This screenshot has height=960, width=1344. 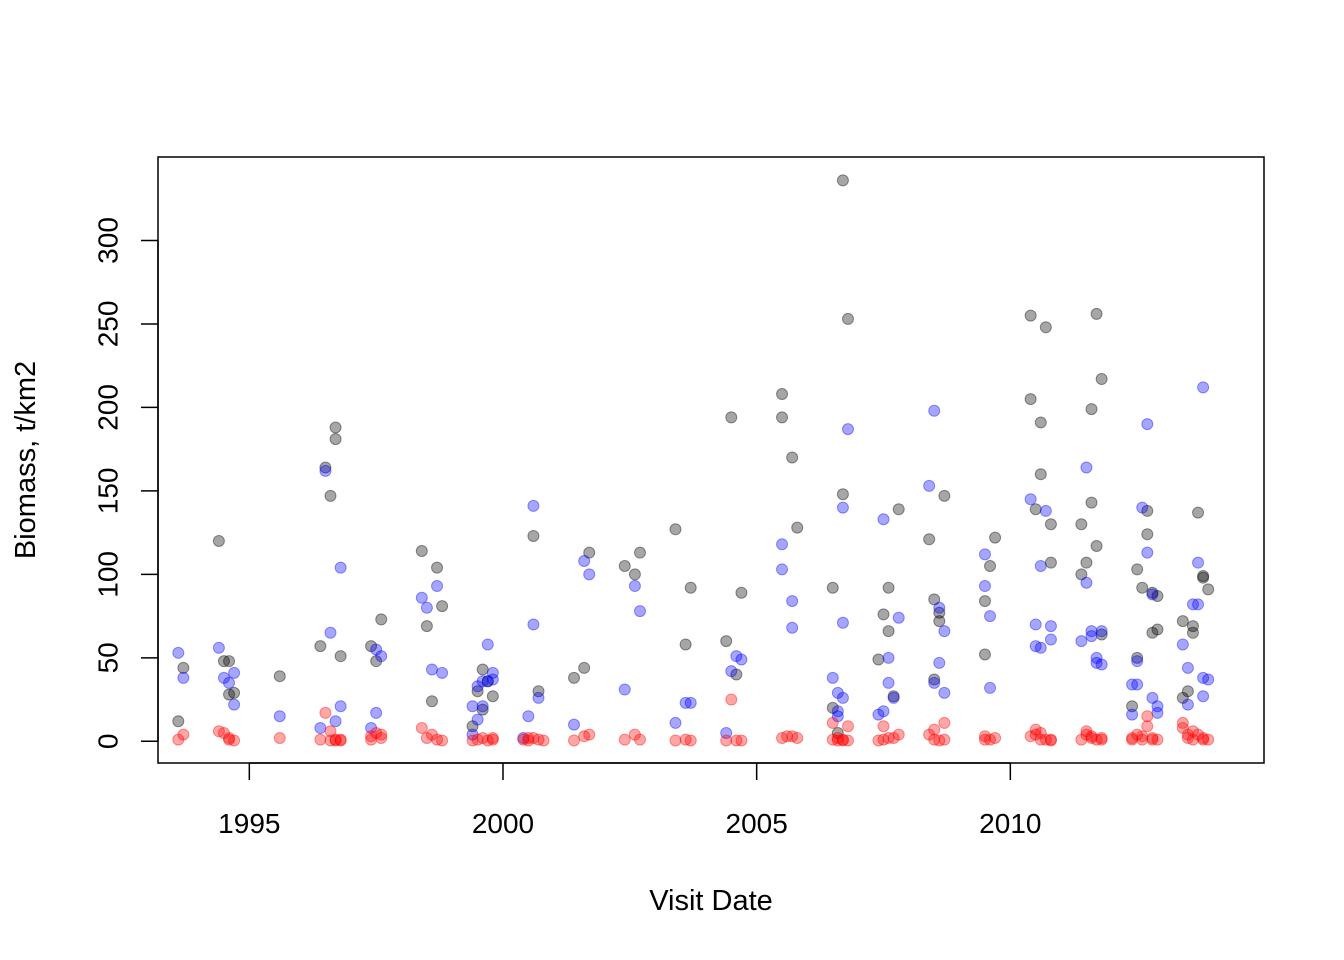 I want to click on x-tick-label: 2005, so click(x=757, y=823).